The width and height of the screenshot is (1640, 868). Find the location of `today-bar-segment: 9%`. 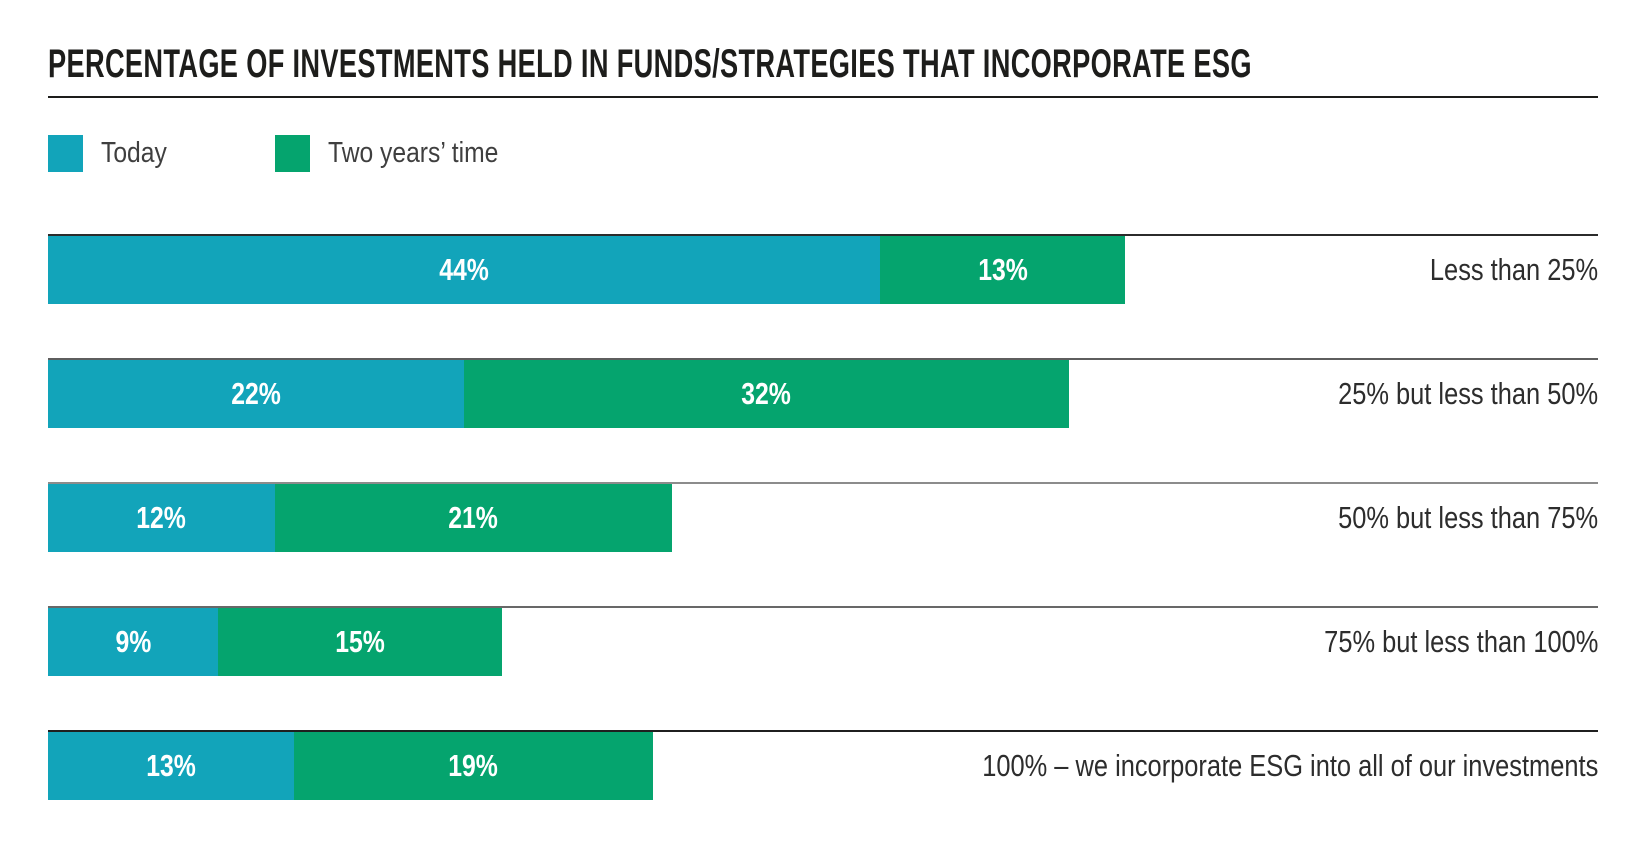

today-bar-segment: 9% is located at coordinates (133, 642).